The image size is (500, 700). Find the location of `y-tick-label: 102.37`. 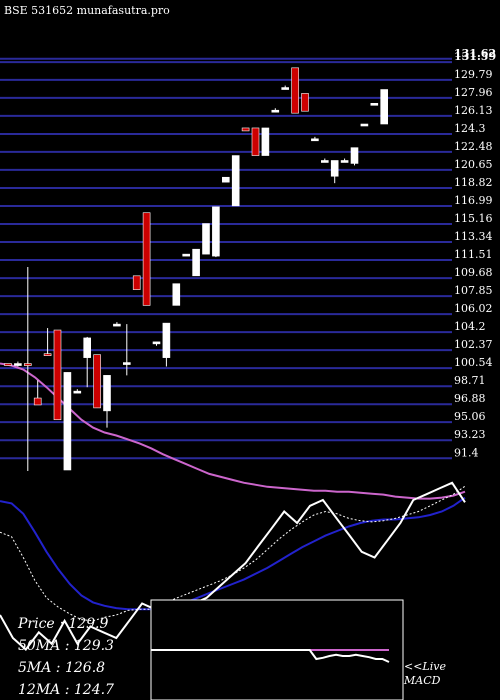

y-tick-label: 102.37 is located at coordinates (473, 344).